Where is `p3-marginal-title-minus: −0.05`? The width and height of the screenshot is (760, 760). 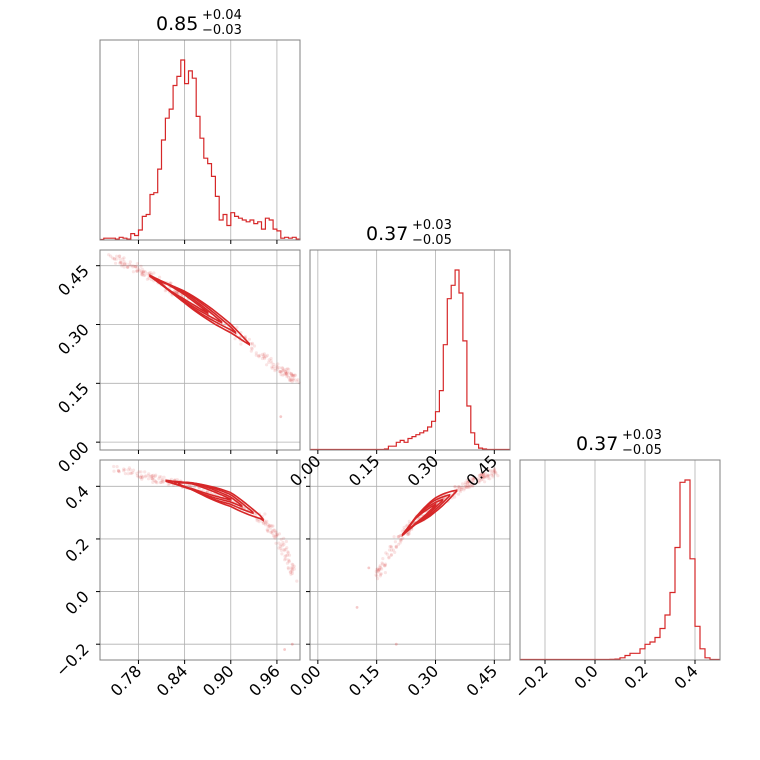 p3-marginal-title-minus: −0.05 is located at coordinates (642, 450).